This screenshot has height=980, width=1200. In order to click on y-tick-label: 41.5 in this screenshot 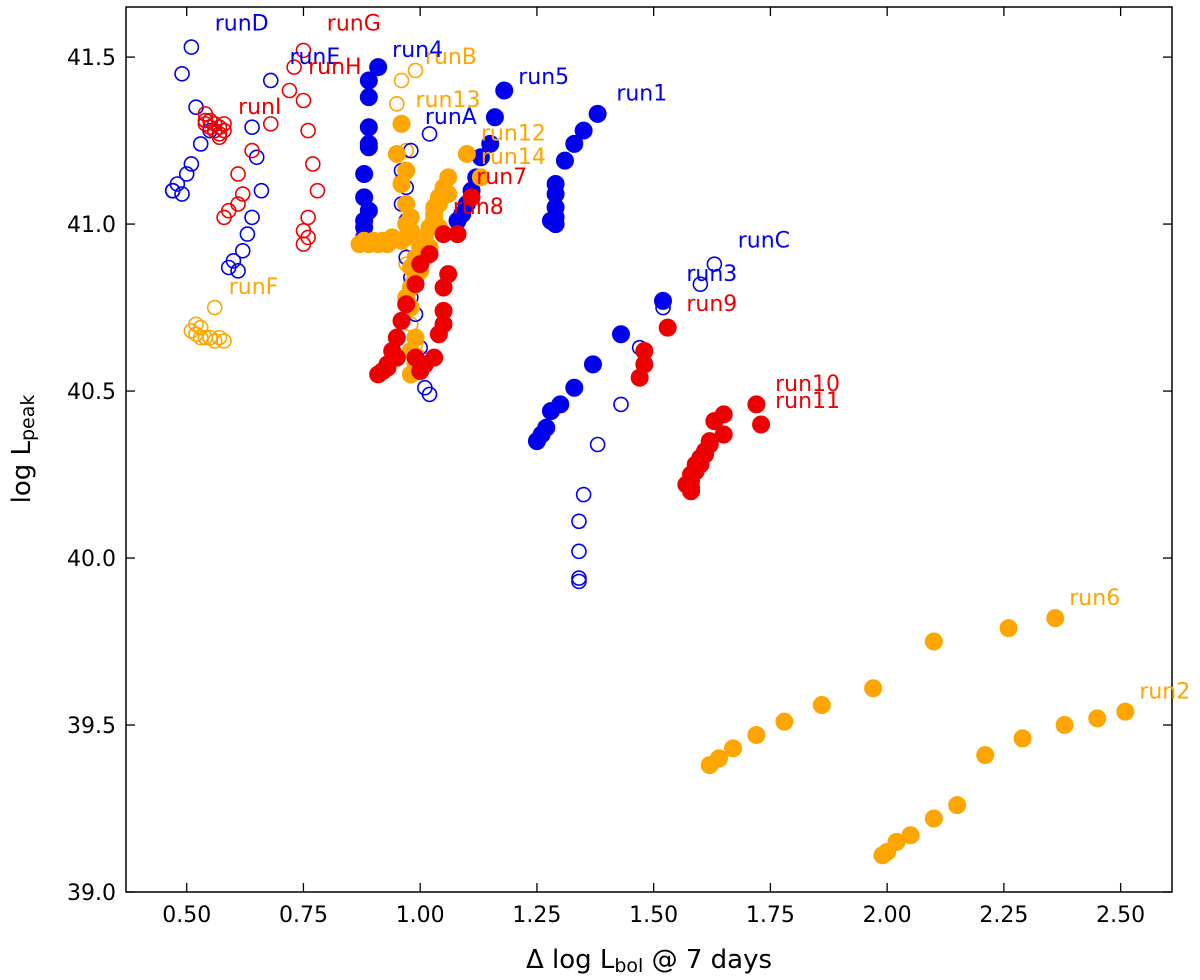, I will do `click(91, 58)`.